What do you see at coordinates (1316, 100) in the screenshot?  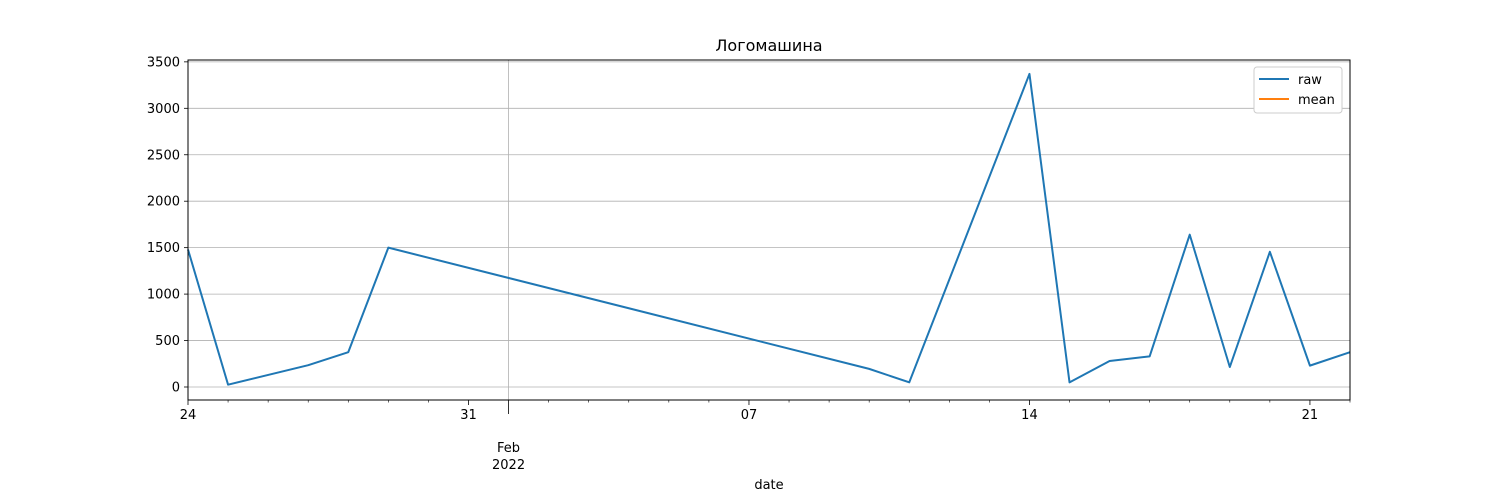 I see `legend-label-mean: mean` at bounding box center [1316, 100].